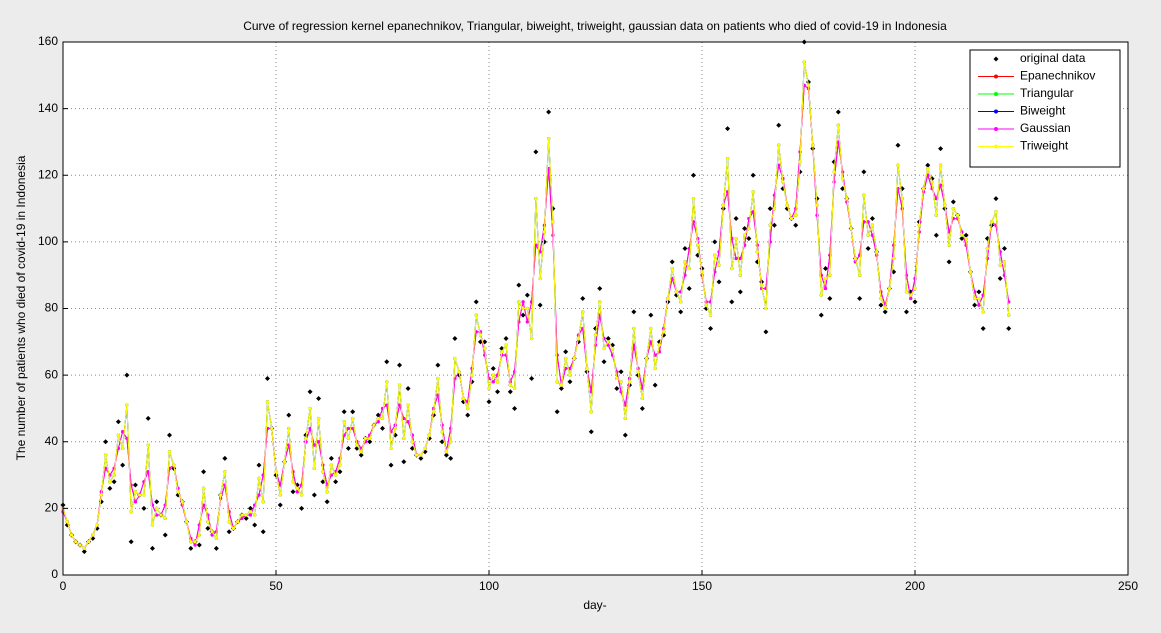 The height and width of the screenshot is (633, 1161). I want to click on x-tick-label: 0, so click(63, 586).